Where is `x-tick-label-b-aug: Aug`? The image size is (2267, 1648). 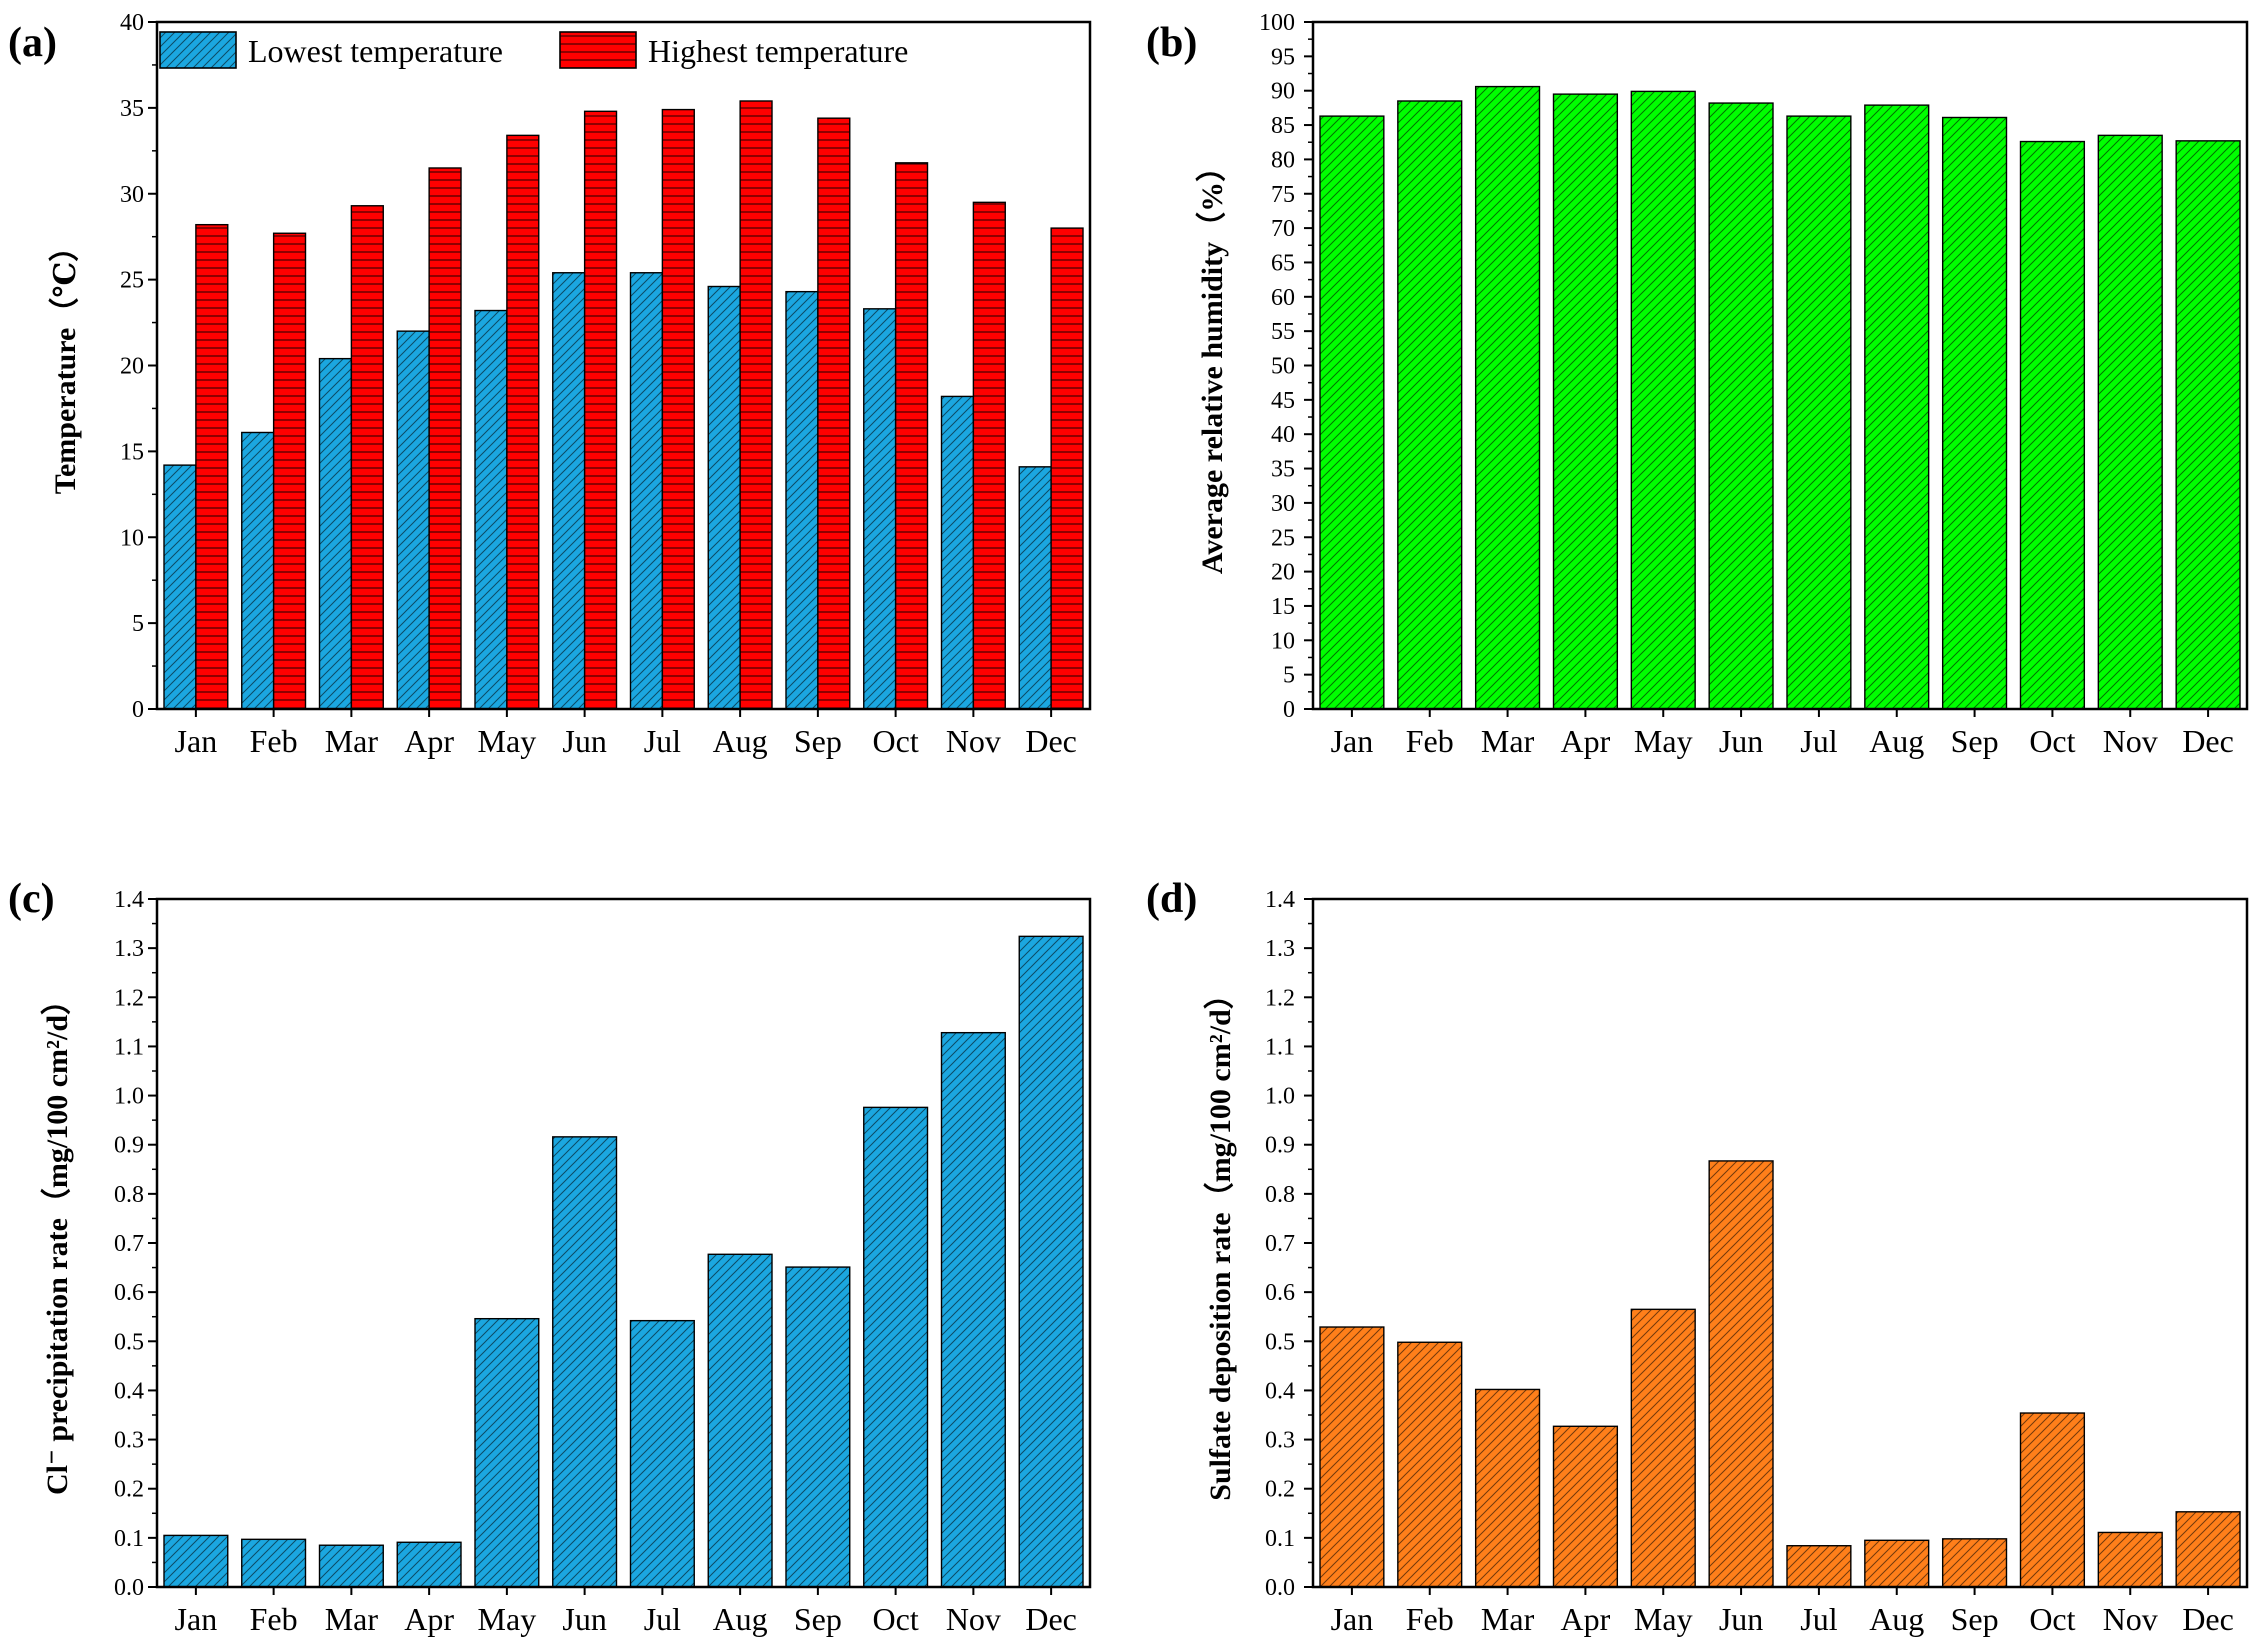
x-tick-label-b-aug: Aug is located at coordinates (1896, 741).